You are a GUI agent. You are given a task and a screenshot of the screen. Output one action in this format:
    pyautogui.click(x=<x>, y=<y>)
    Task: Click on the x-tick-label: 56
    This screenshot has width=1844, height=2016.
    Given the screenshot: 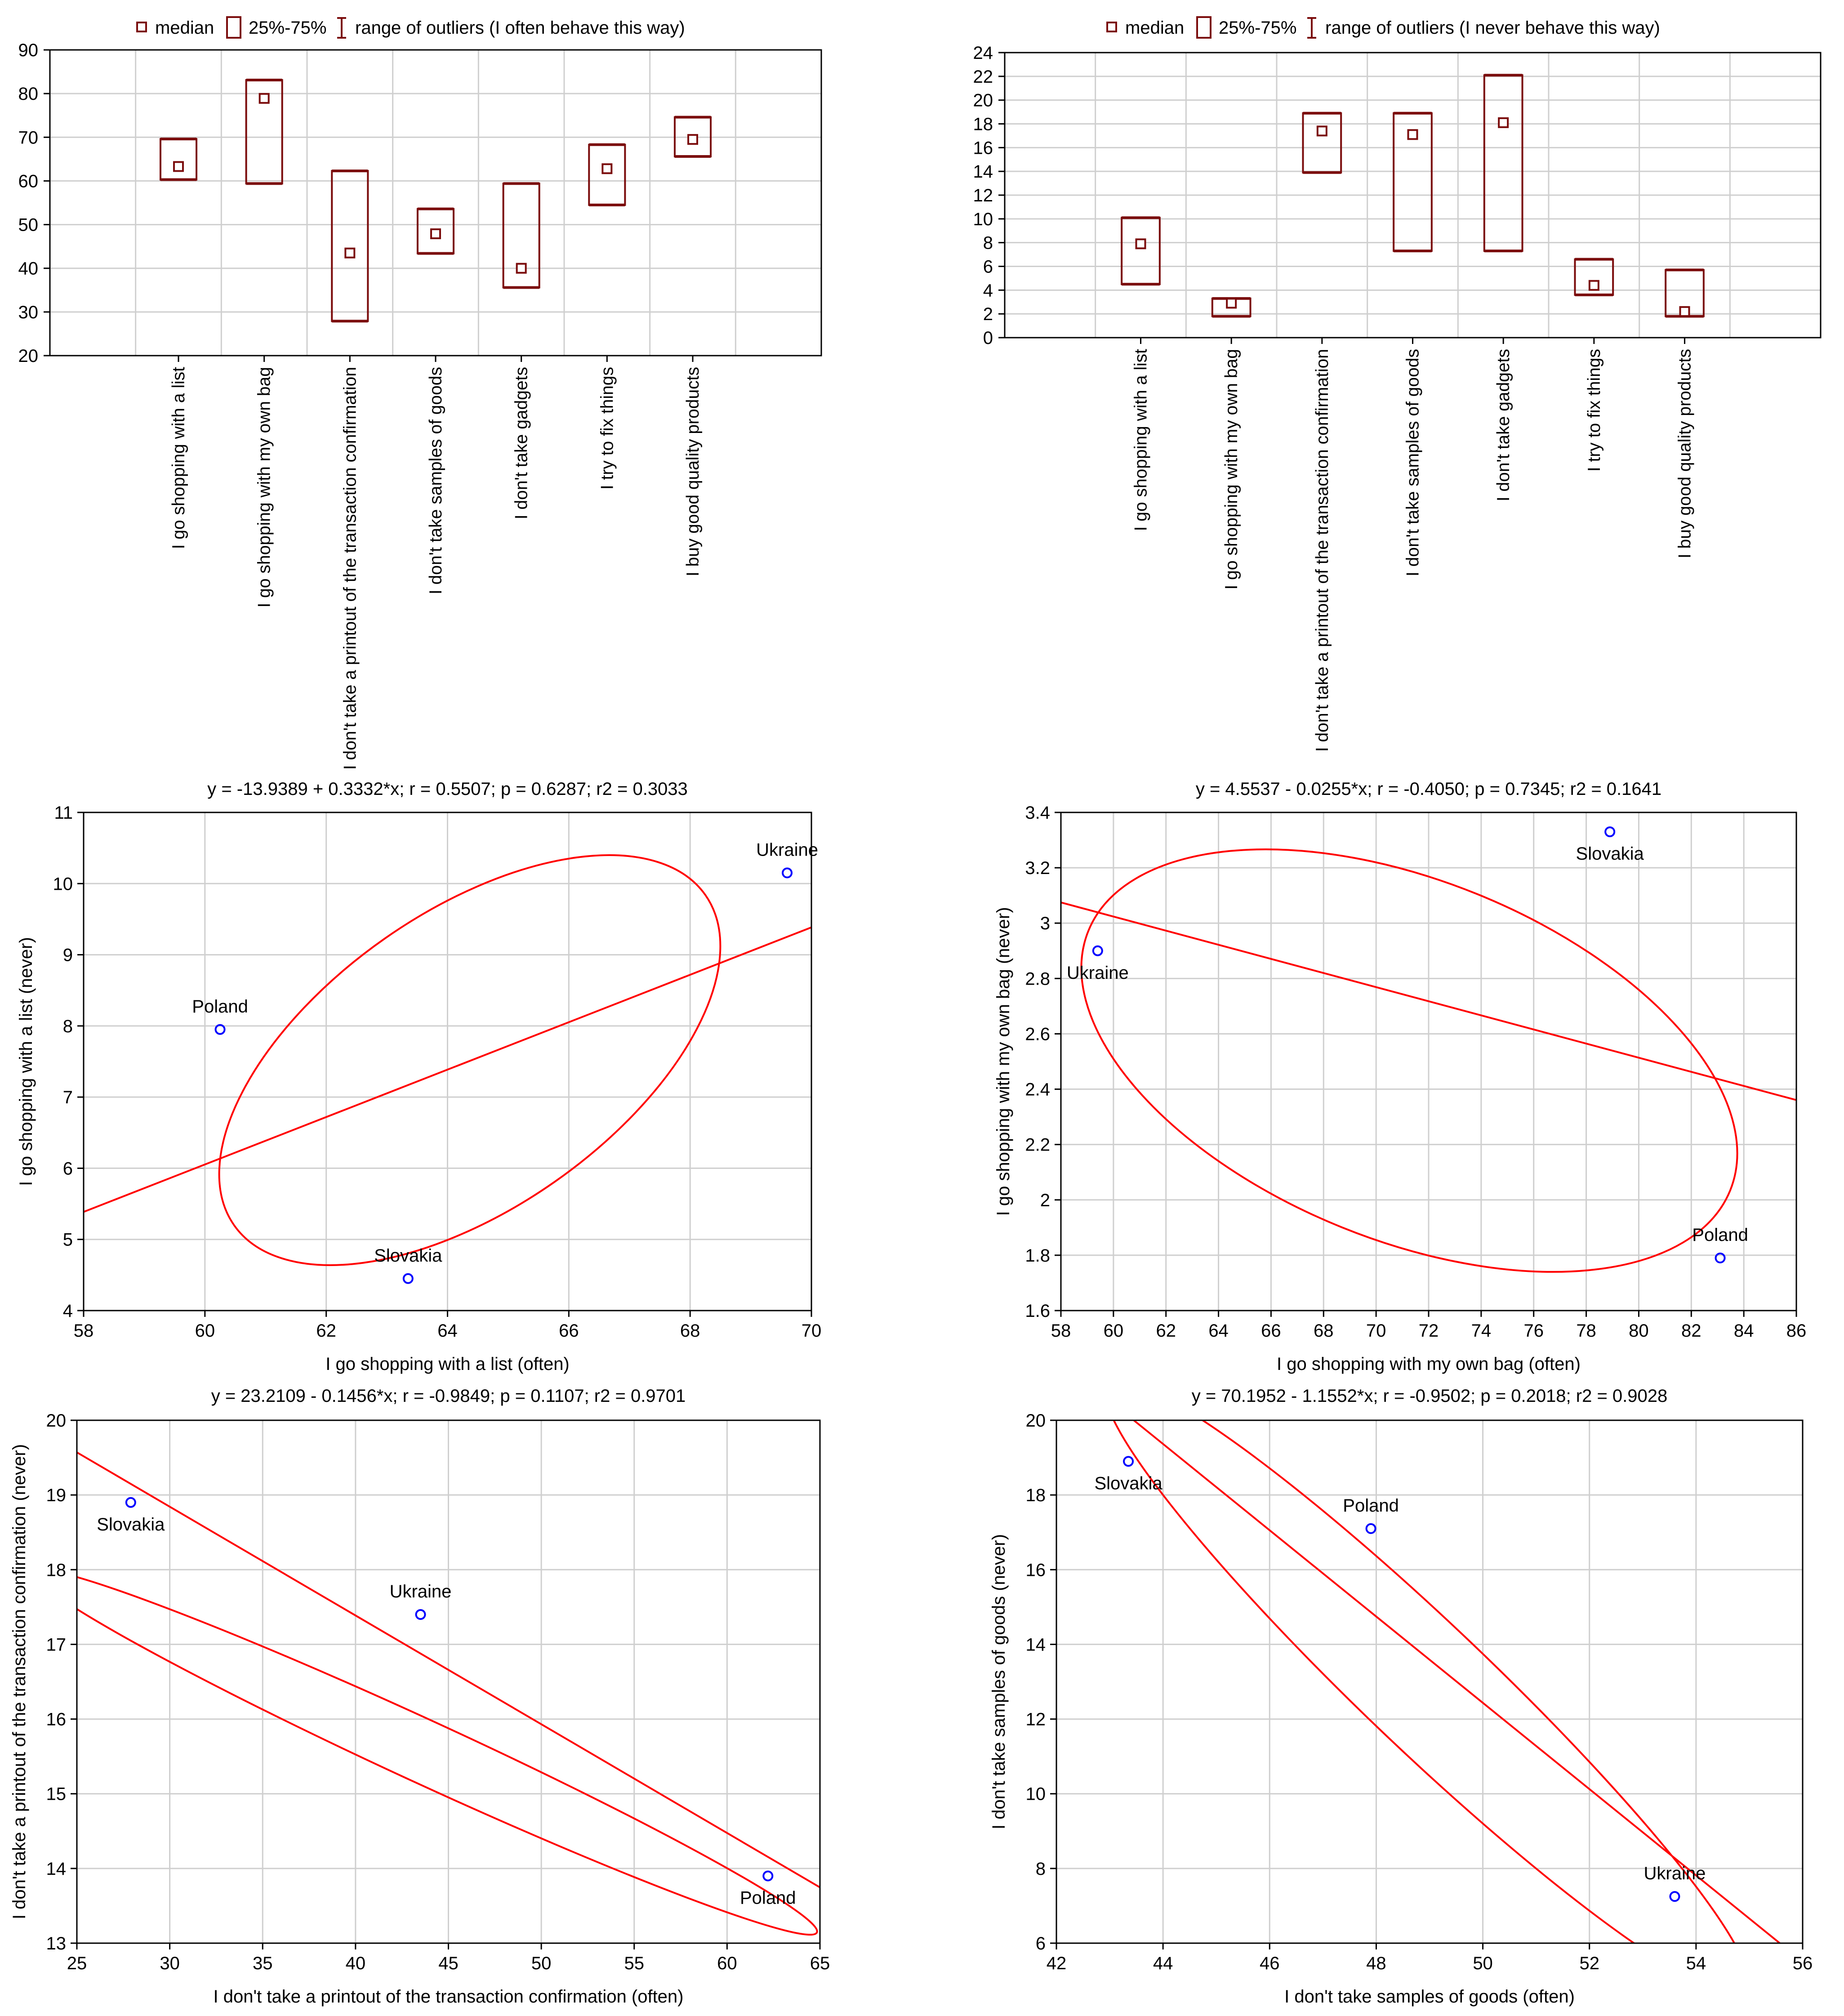 What is the action you would take?
    pyautogui.click(x=1803, y=1963)
    